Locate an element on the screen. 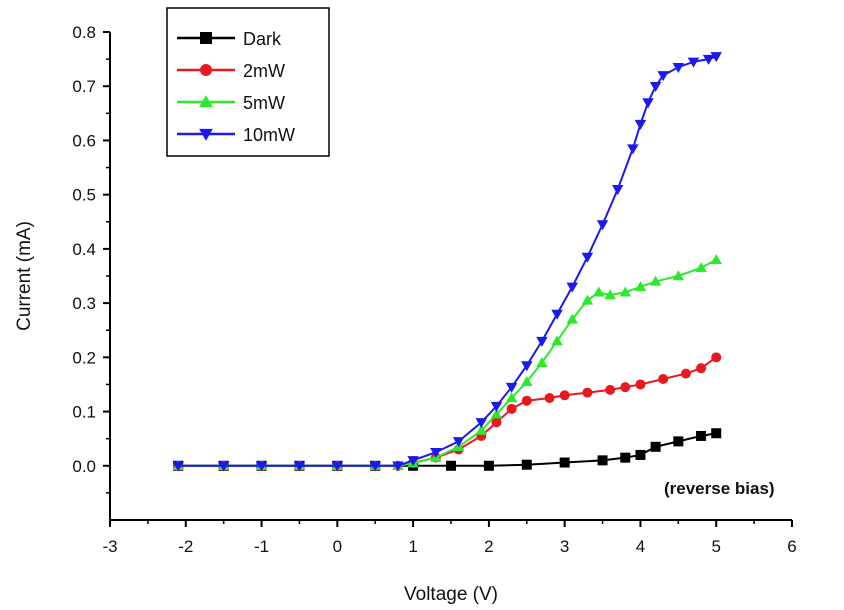 The width and height of the screenshot is (844, 610). legend-label: 2mW is located at coordinates (264, 71).